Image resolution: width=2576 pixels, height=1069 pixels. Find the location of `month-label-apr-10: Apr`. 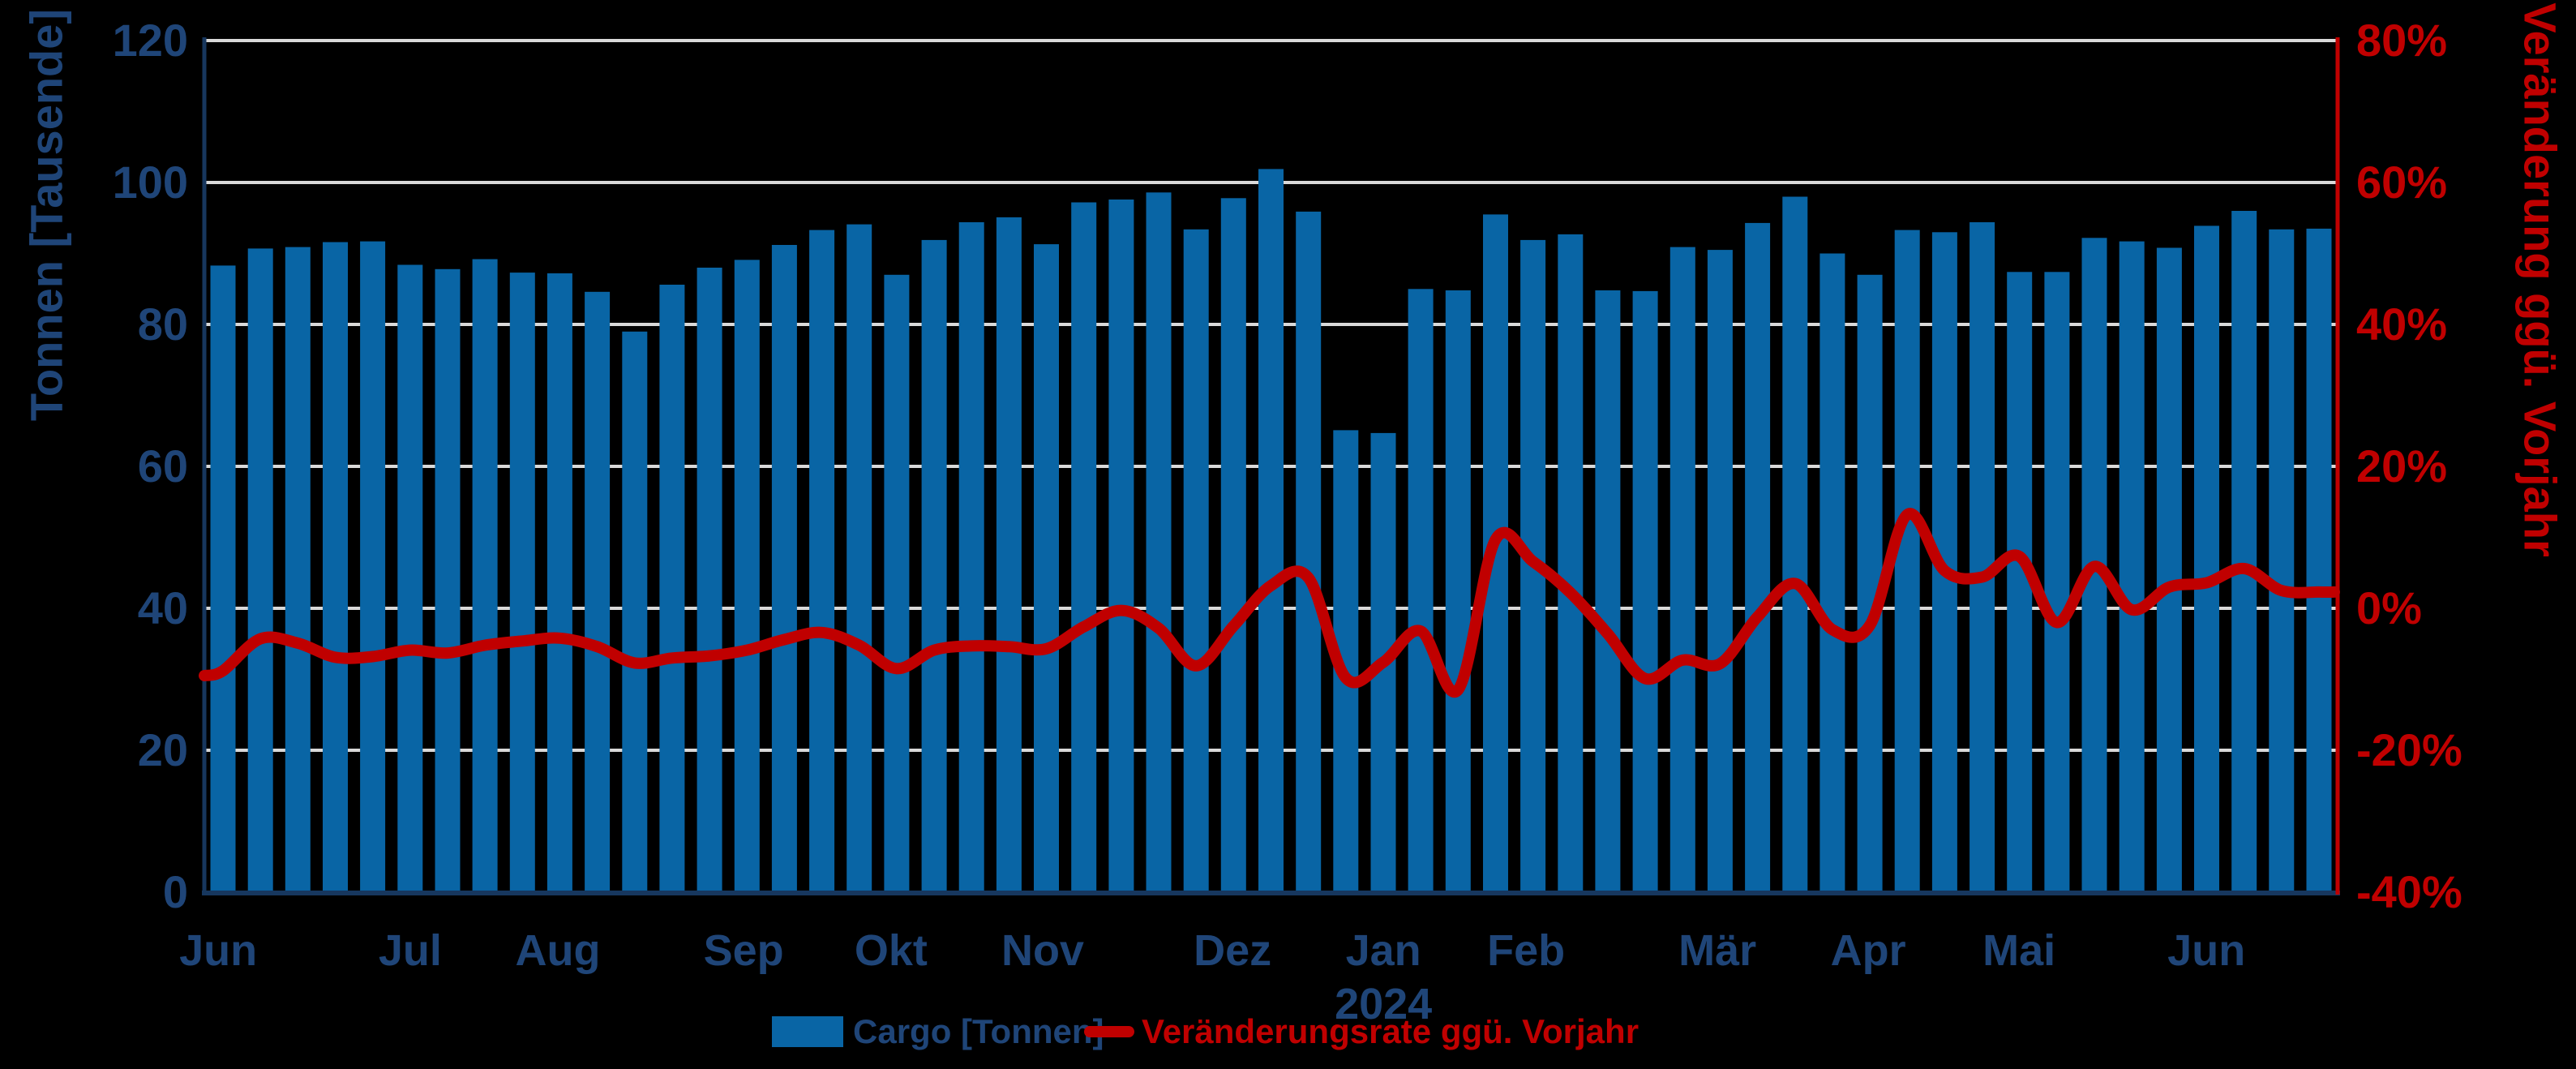

month-label-apr-10: Apr is located at coordinates (1868, 950).